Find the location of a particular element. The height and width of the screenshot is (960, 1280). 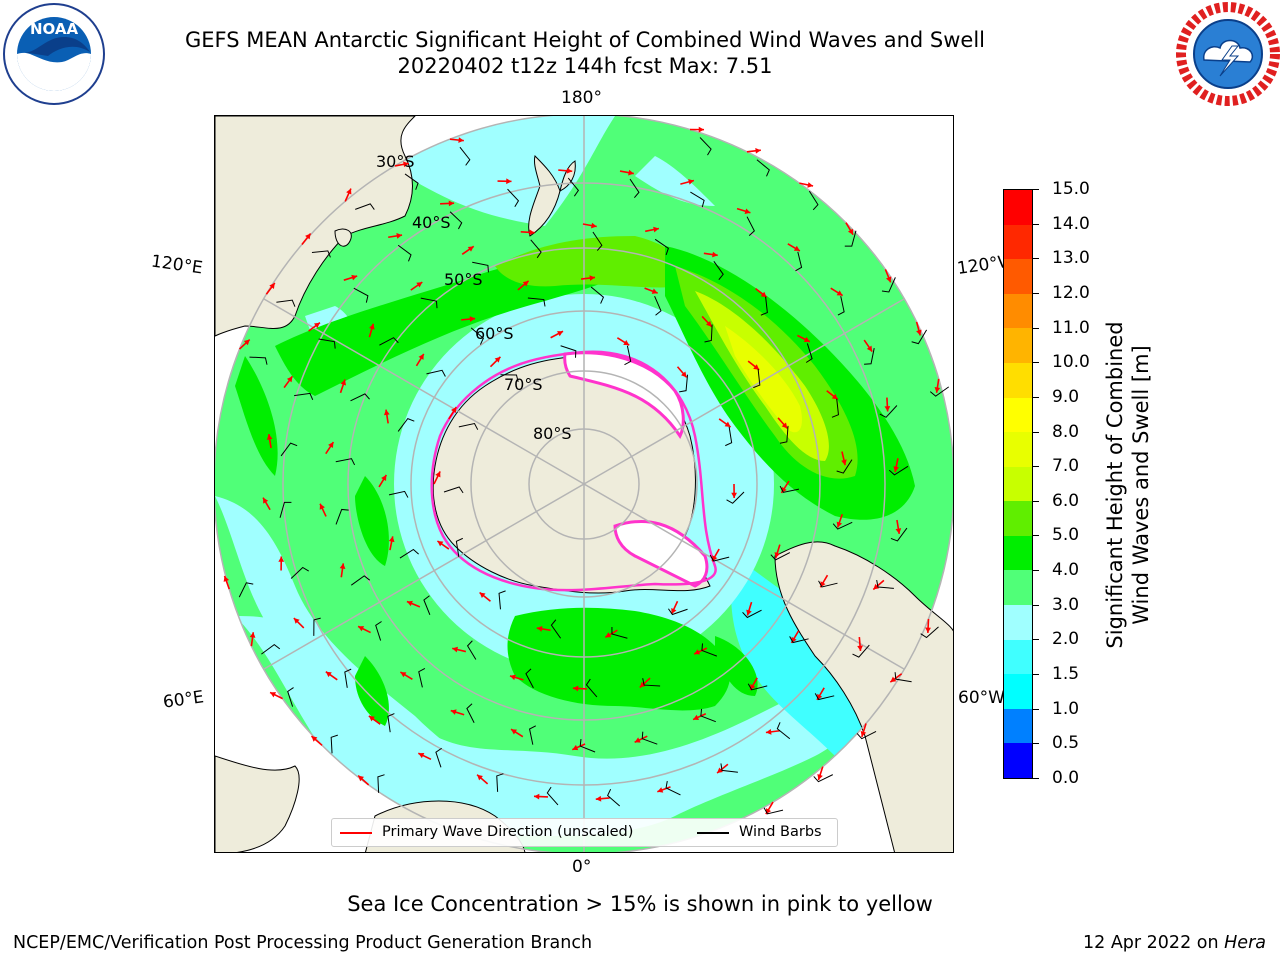

colorbar-tick-label: 1.0 is located at coordinates (1066, 708).